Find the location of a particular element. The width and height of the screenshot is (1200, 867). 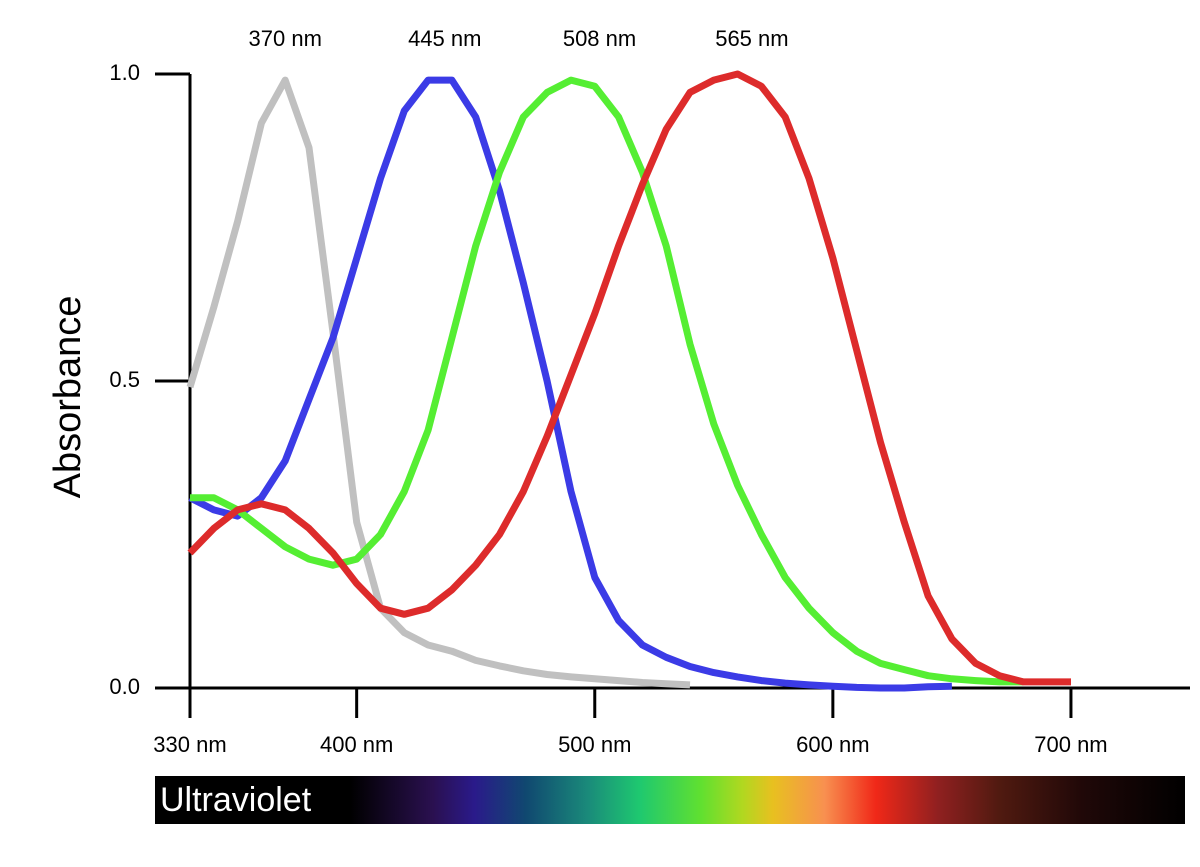

x-tick-label: 400 nm is located at coordinates (356, 744).